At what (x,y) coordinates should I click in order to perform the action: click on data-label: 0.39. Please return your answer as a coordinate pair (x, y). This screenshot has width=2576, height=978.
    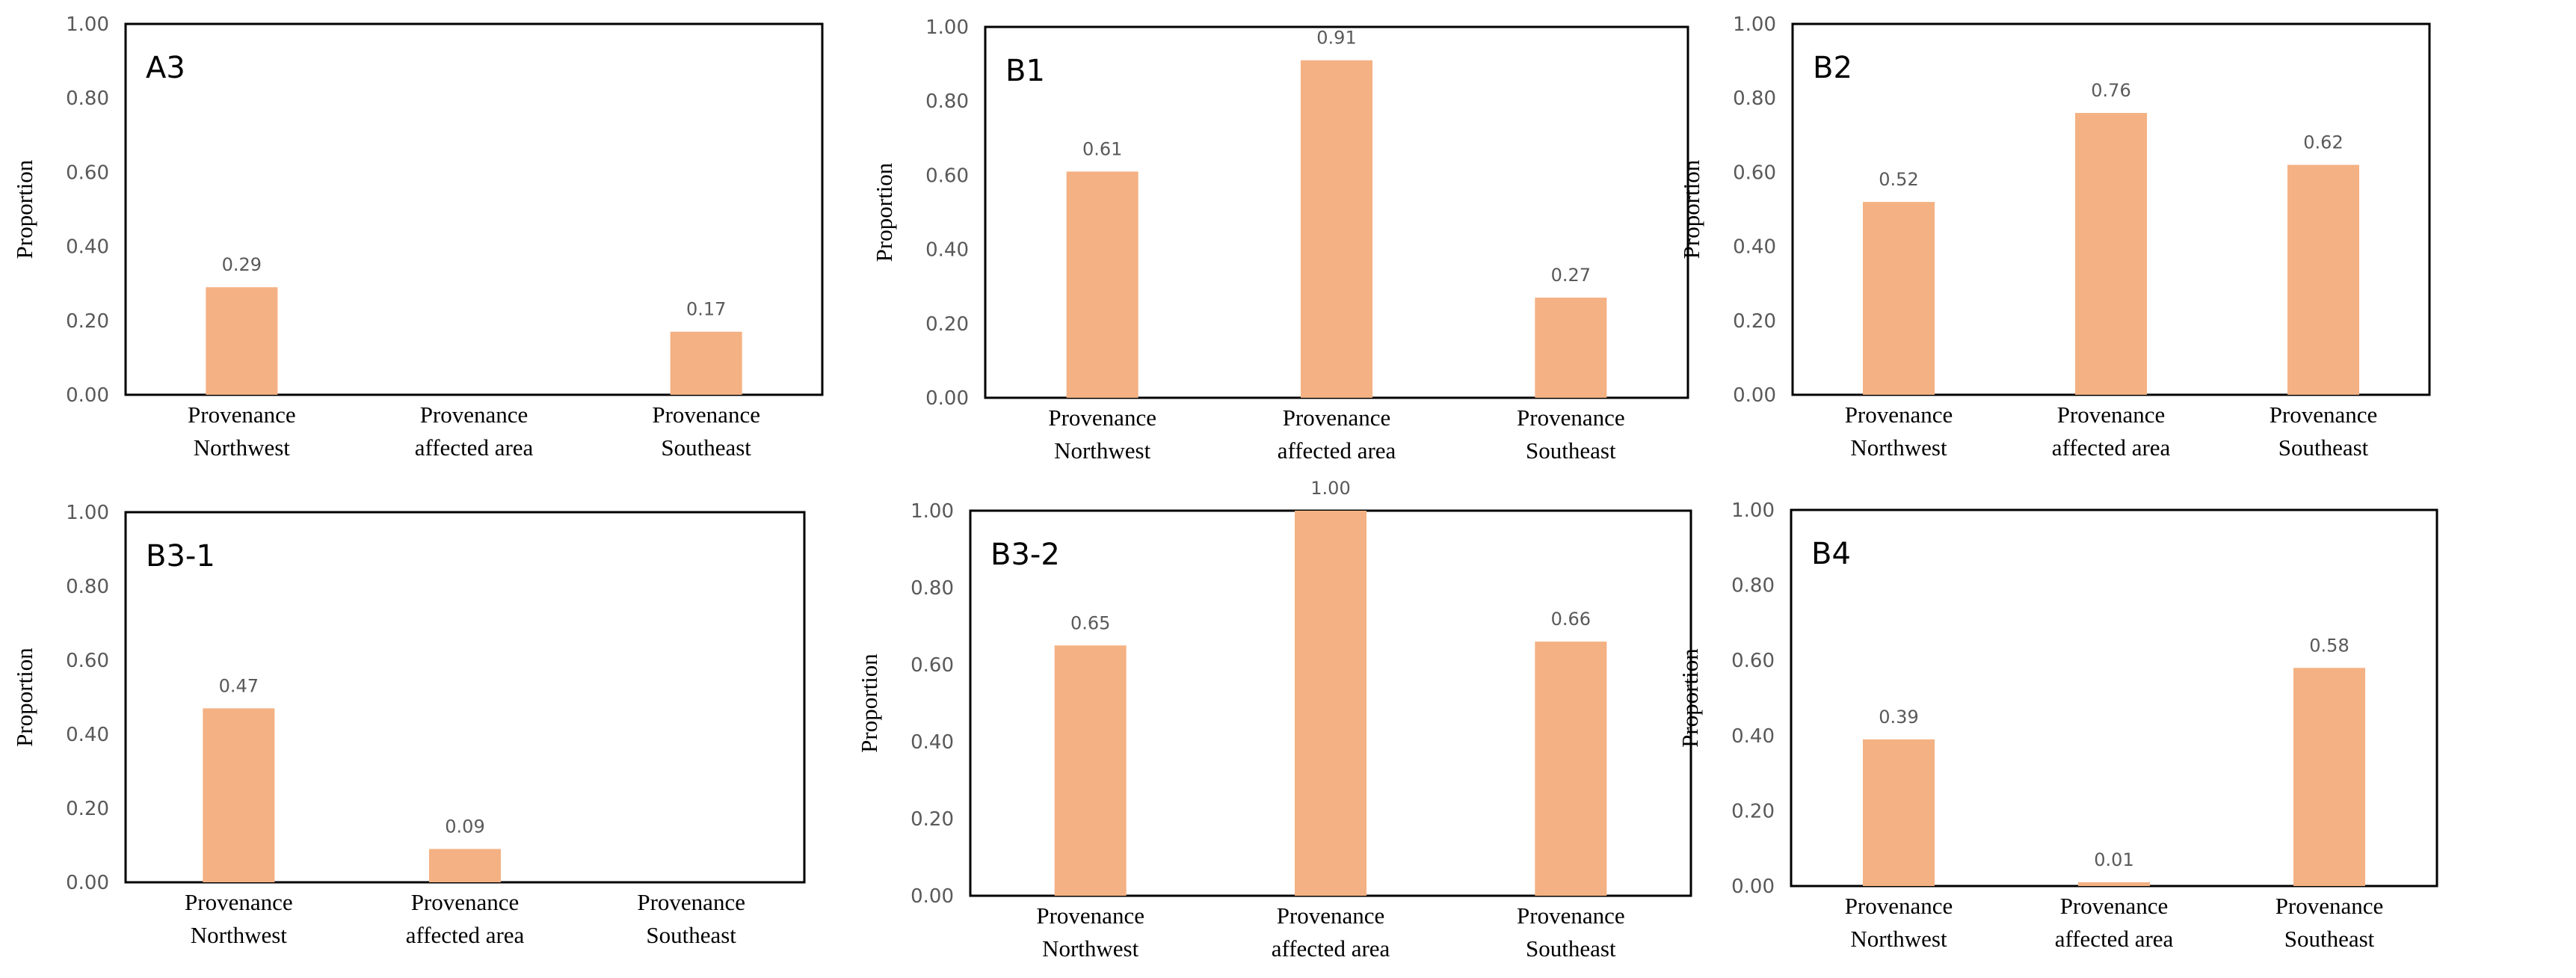
    Looking at the image, I should click on (1898, 717).